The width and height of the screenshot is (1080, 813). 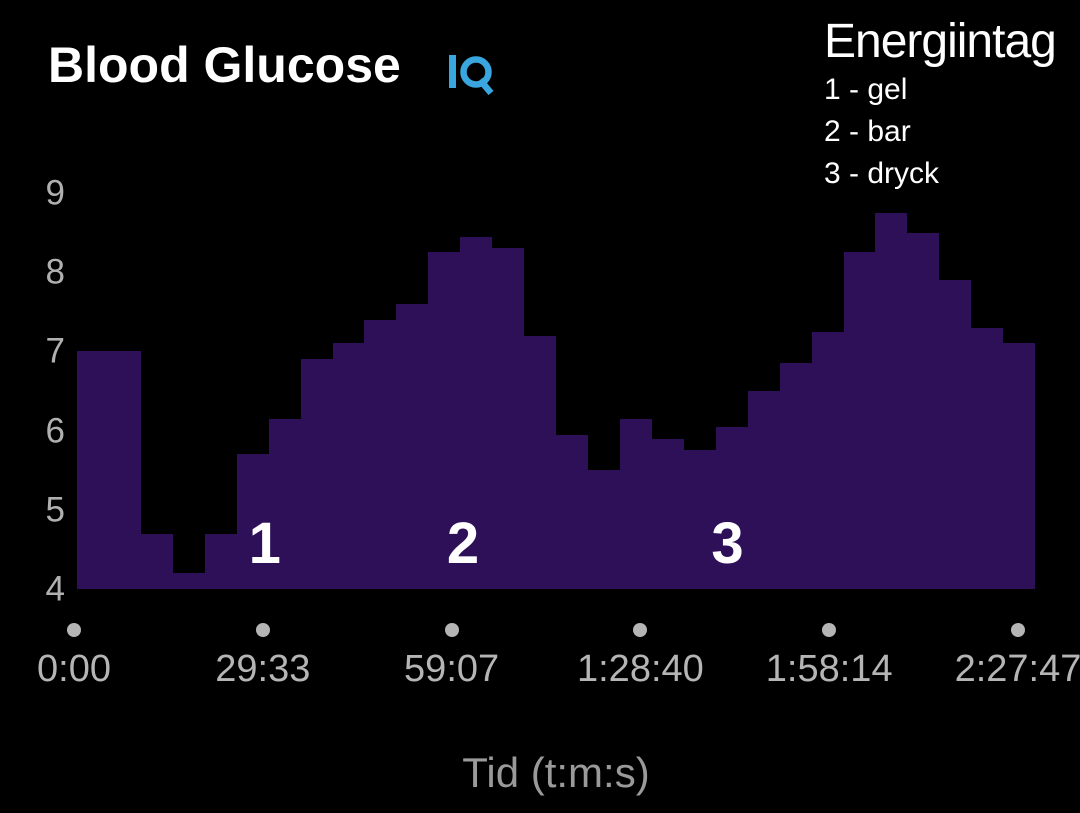 I want to click on legend-item: 2 - bar, so click(x=867, y=131).